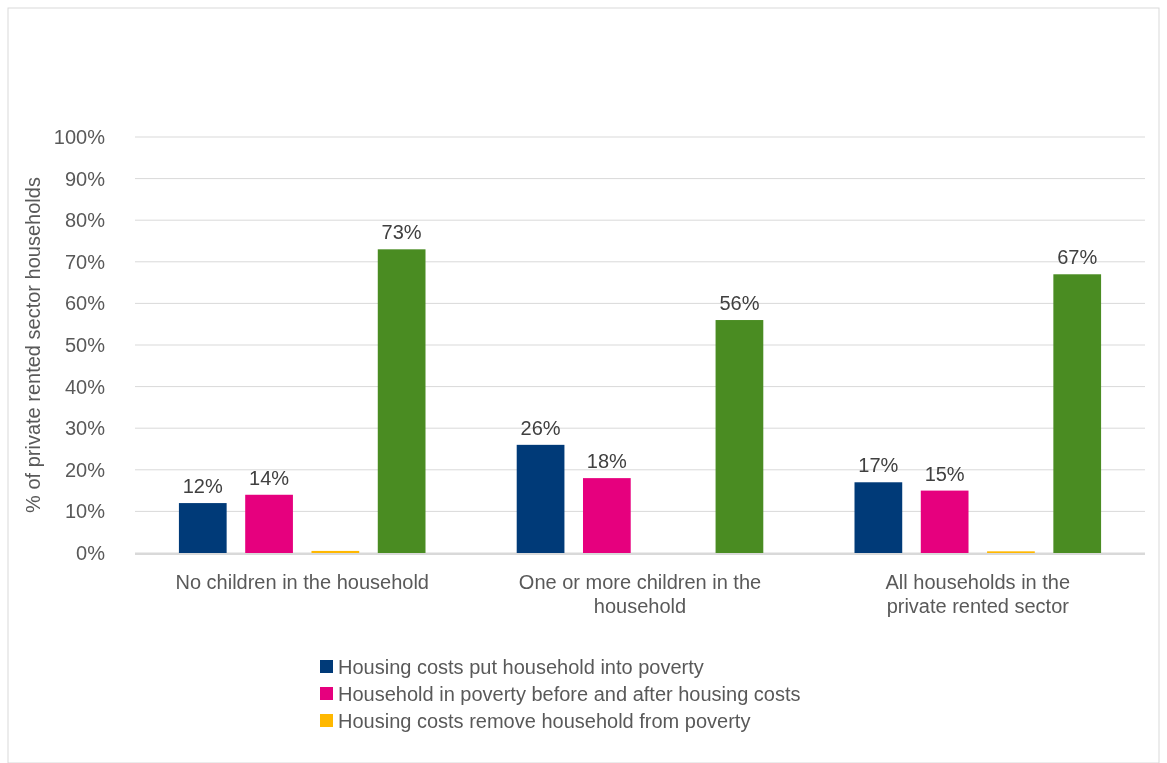  I want to click on data-label: 14%, so click(269, 477).